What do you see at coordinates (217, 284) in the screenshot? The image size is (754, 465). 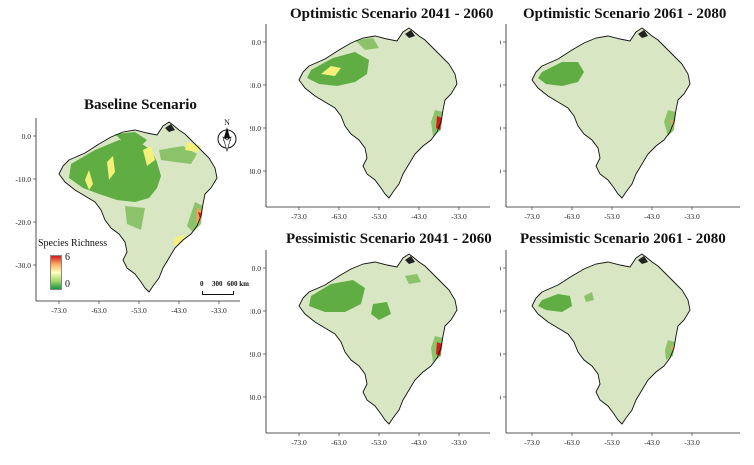 I see `scalebar-tick-300: 300` at bounding box center [217, 284].